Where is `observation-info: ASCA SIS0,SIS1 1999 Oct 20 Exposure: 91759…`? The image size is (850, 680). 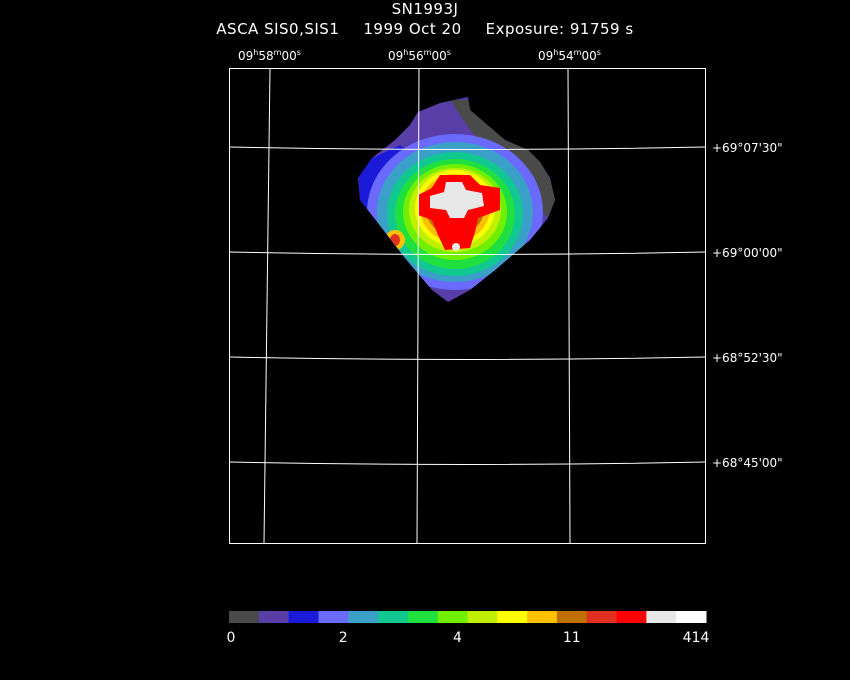
observation-info: ASCA SIS0,SIS1 1999 Oct 20 Exposure: 91759… is located at coordinates (425, 29).